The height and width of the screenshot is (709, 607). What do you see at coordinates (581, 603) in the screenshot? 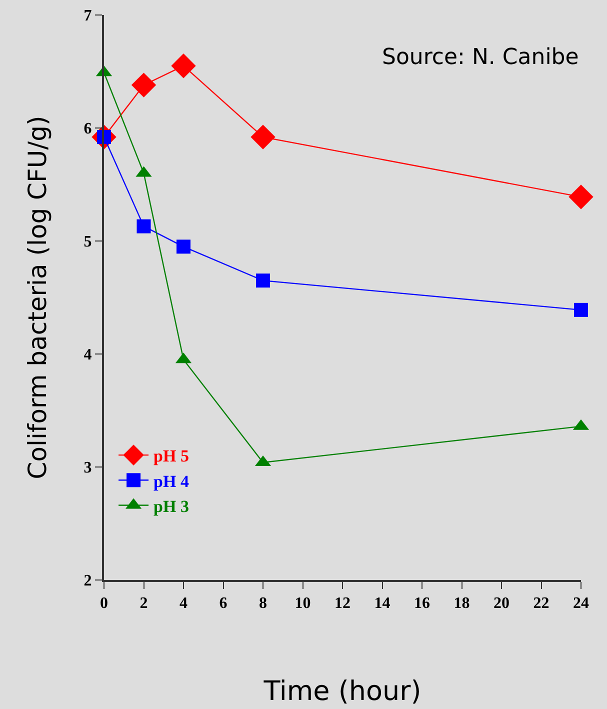
I see `x-tick-label: 24` at bounding box center [581, 603].